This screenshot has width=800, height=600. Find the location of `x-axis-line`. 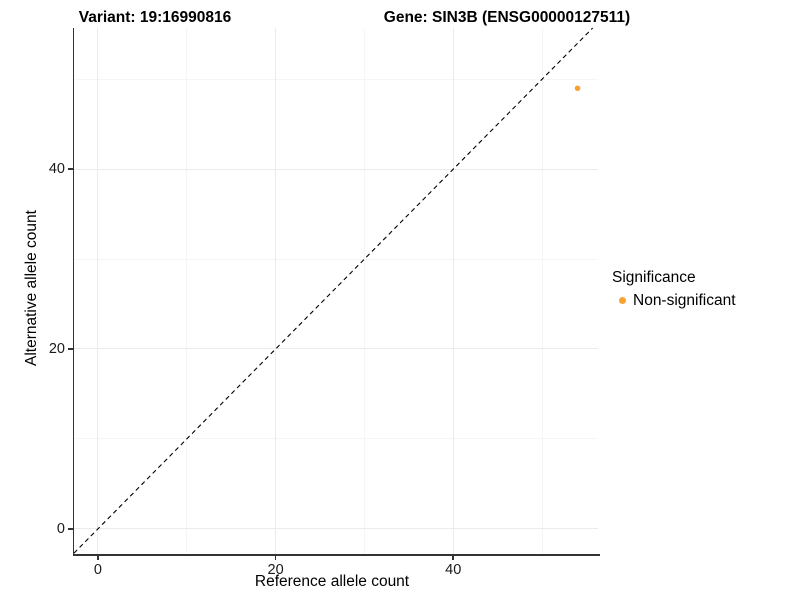

x-axis-line is located at coordinates (336, 555).